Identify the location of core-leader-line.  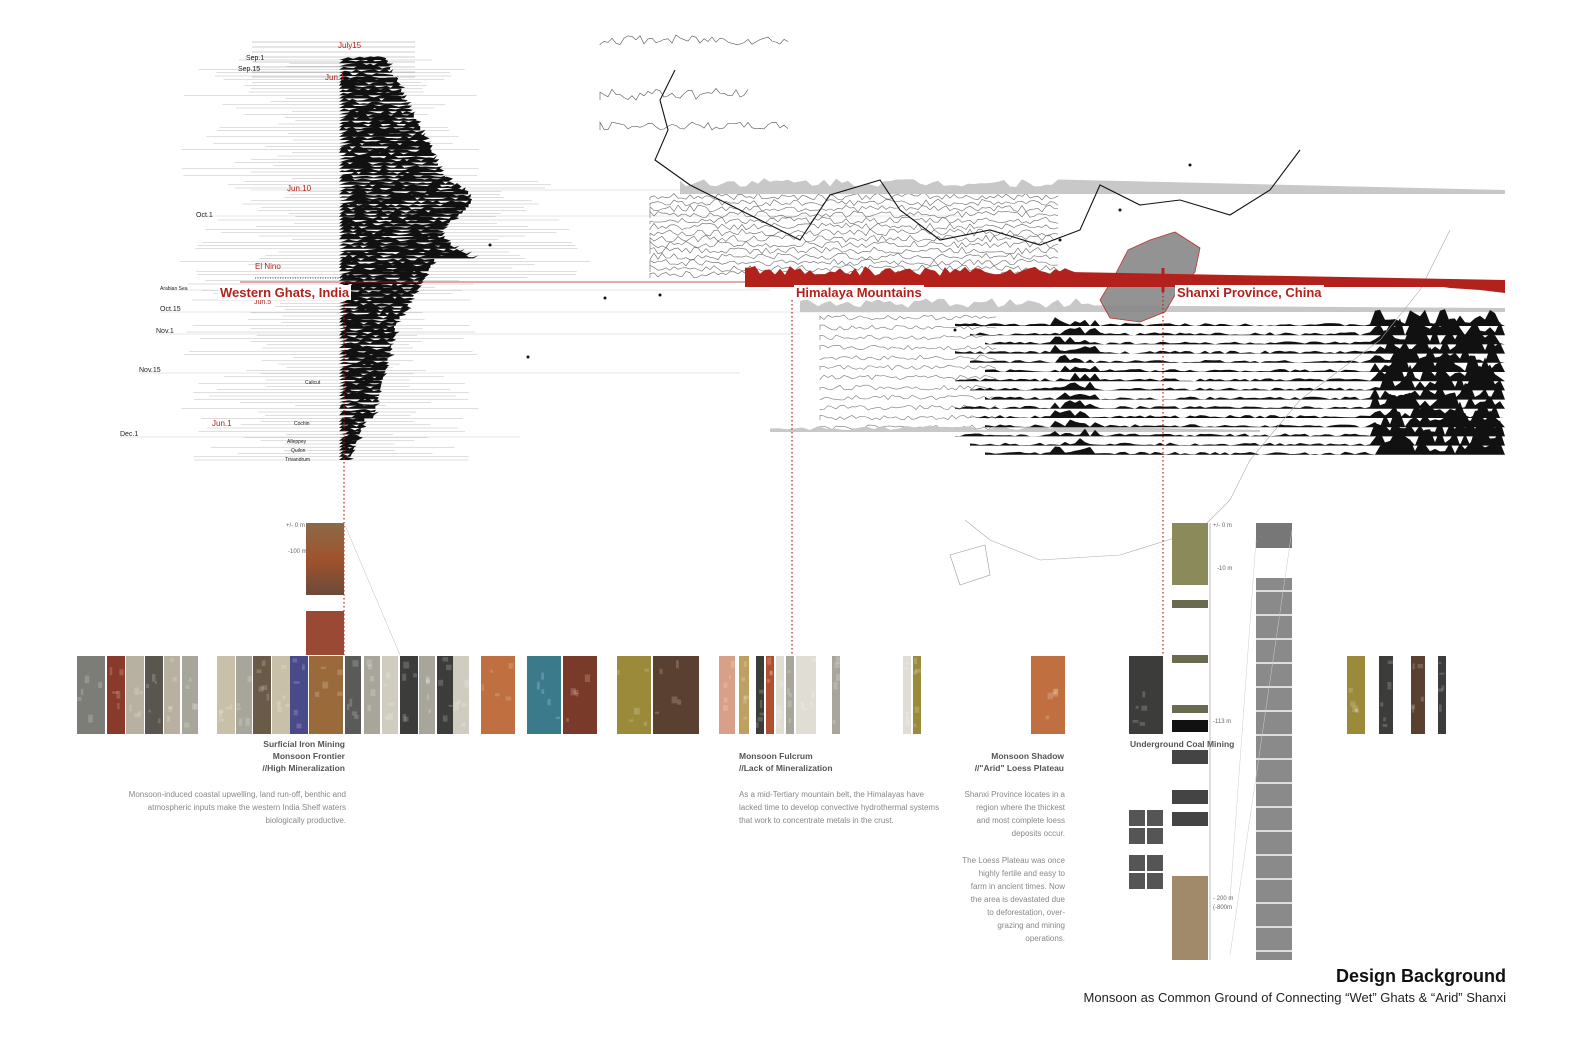
(1261, 742).